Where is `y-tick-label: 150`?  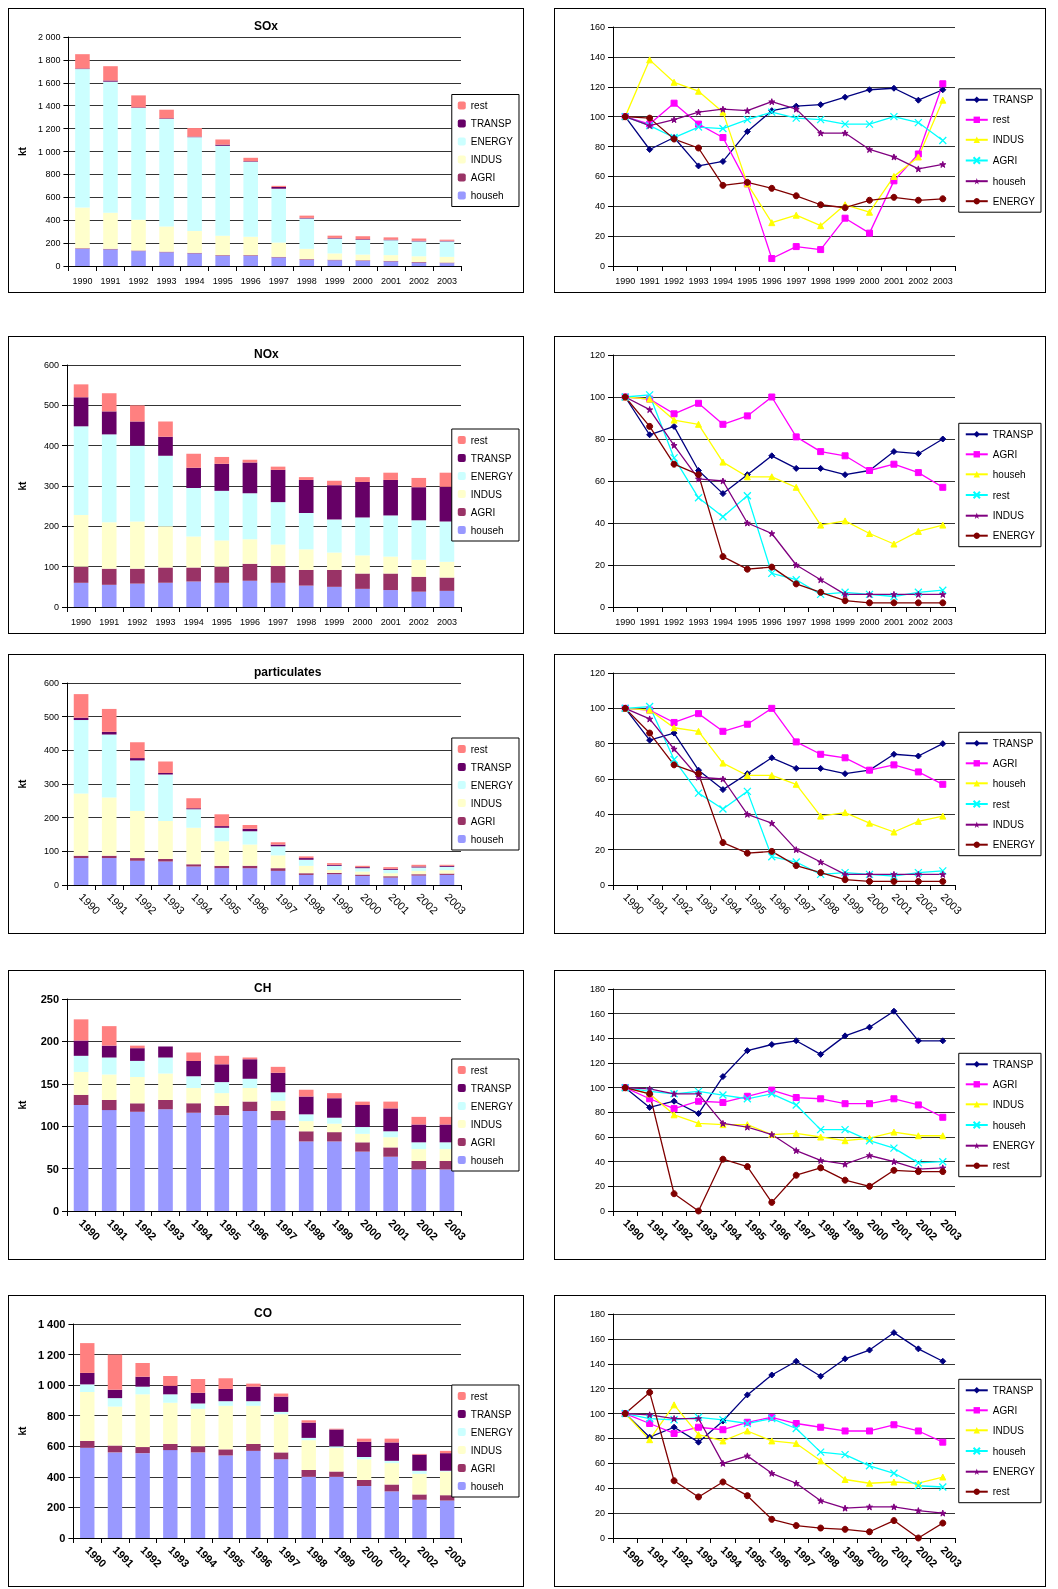
y-tick-label: 150 is located at coordinates (49, 1083).